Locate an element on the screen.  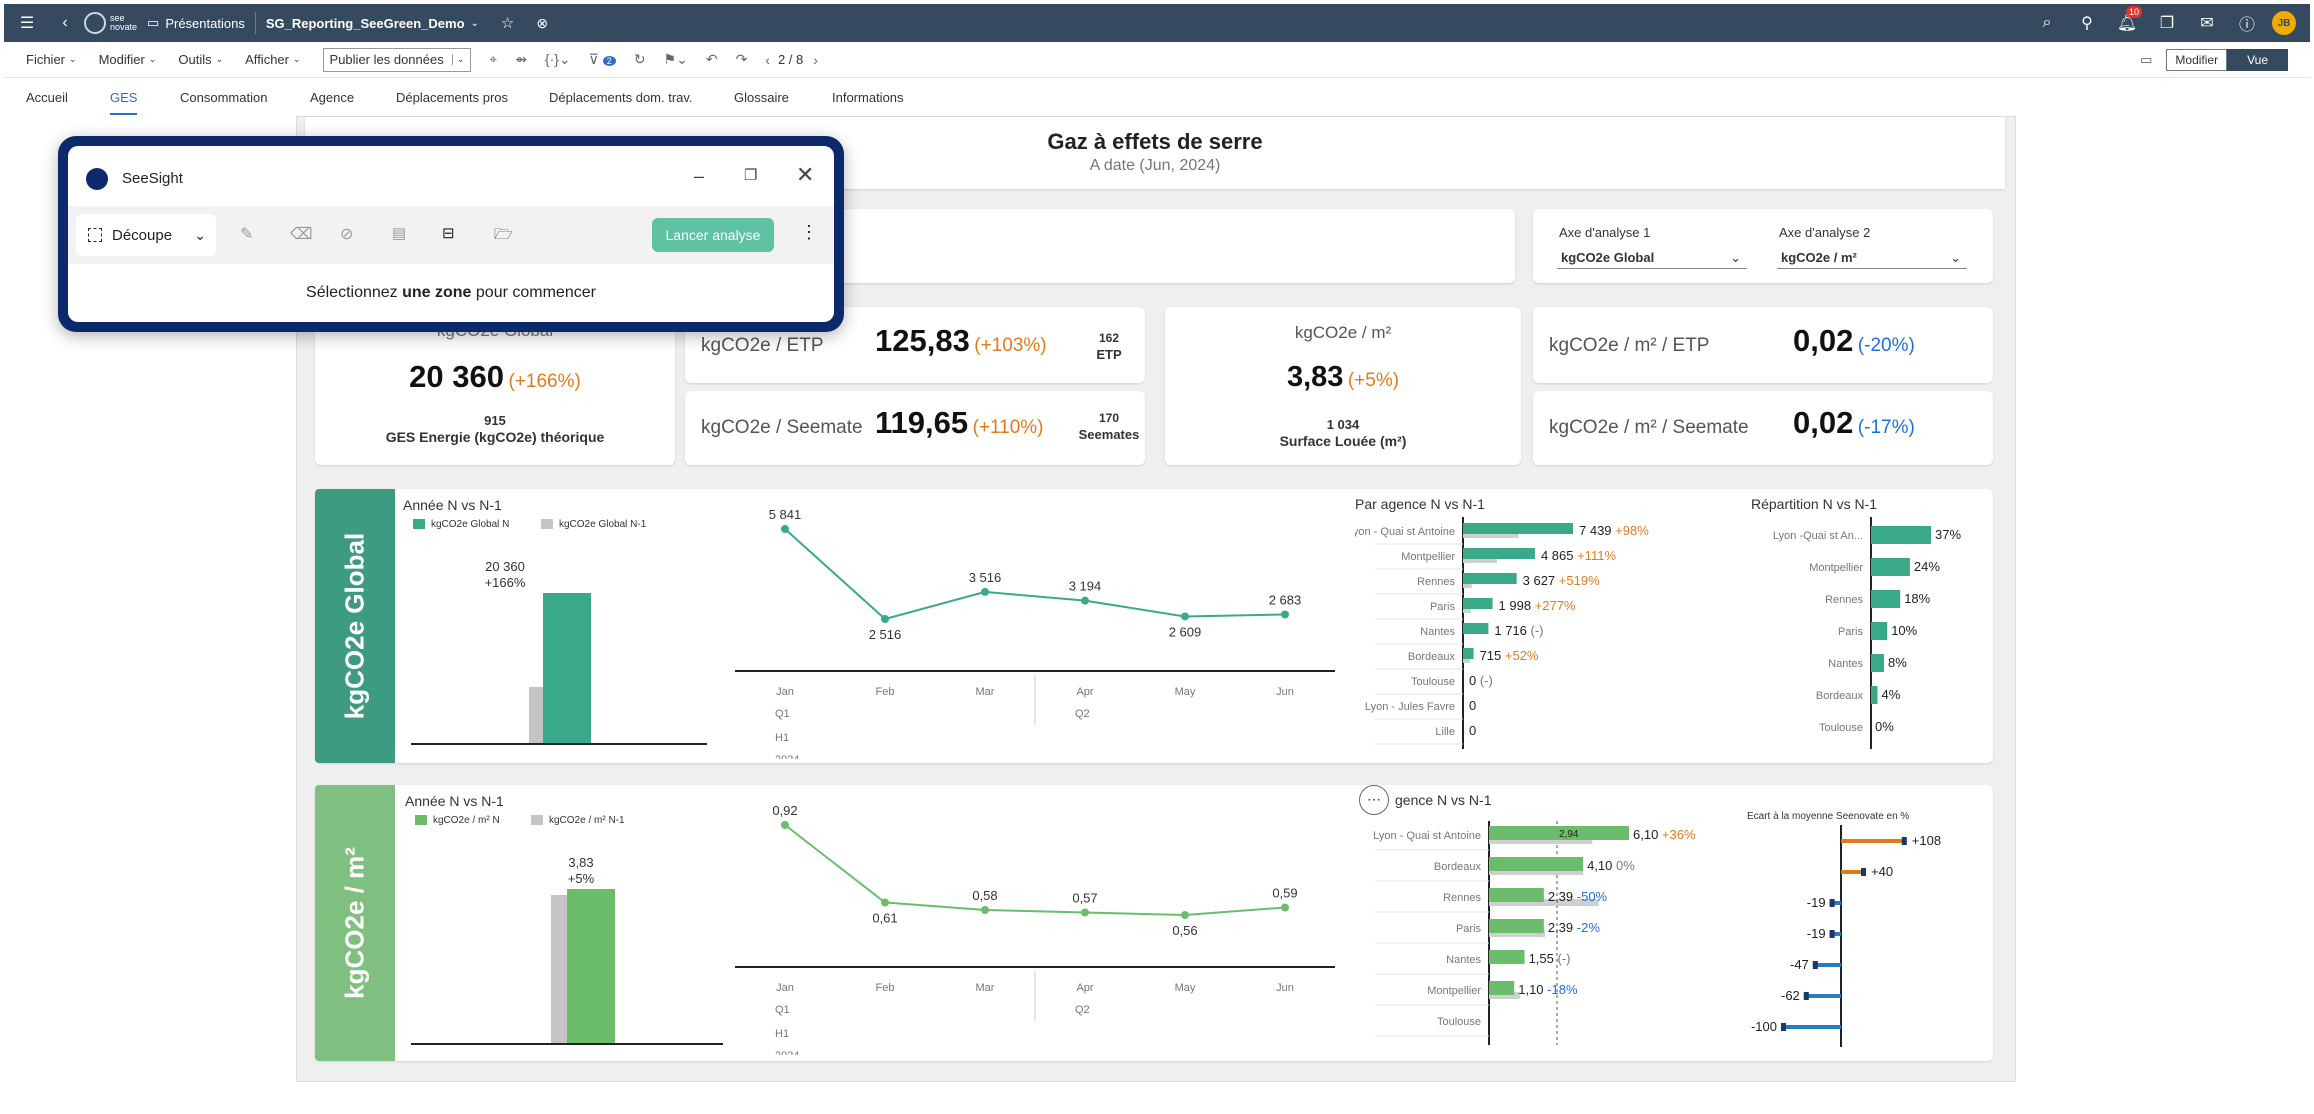
tab-ges: GES is located at coordinates (124, 102).